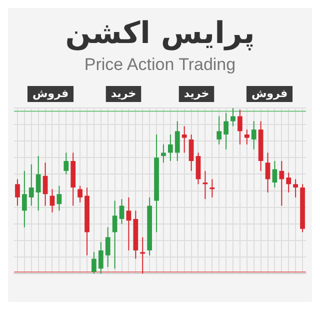  I want to click on chart-title: پرایس اکشن, so click(160, 34).